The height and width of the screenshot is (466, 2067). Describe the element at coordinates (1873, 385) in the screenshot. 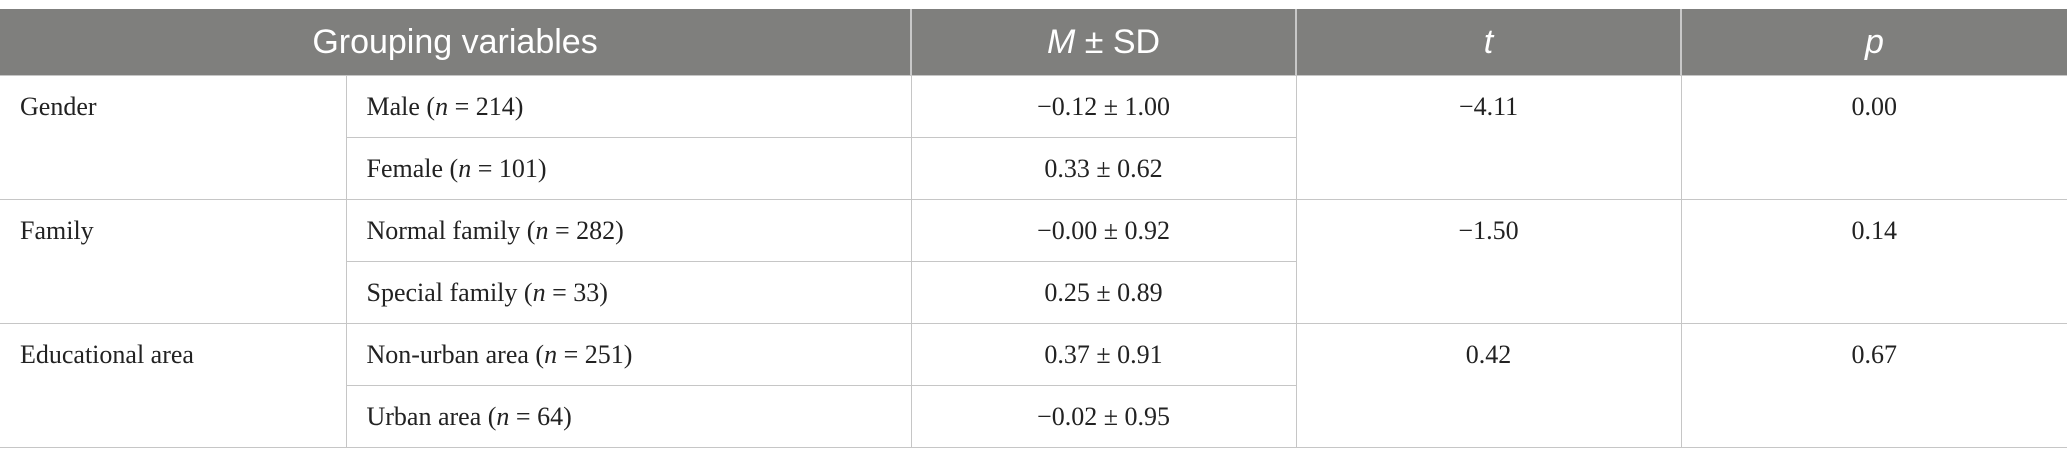

I see `p-value: 0.67` at that location.